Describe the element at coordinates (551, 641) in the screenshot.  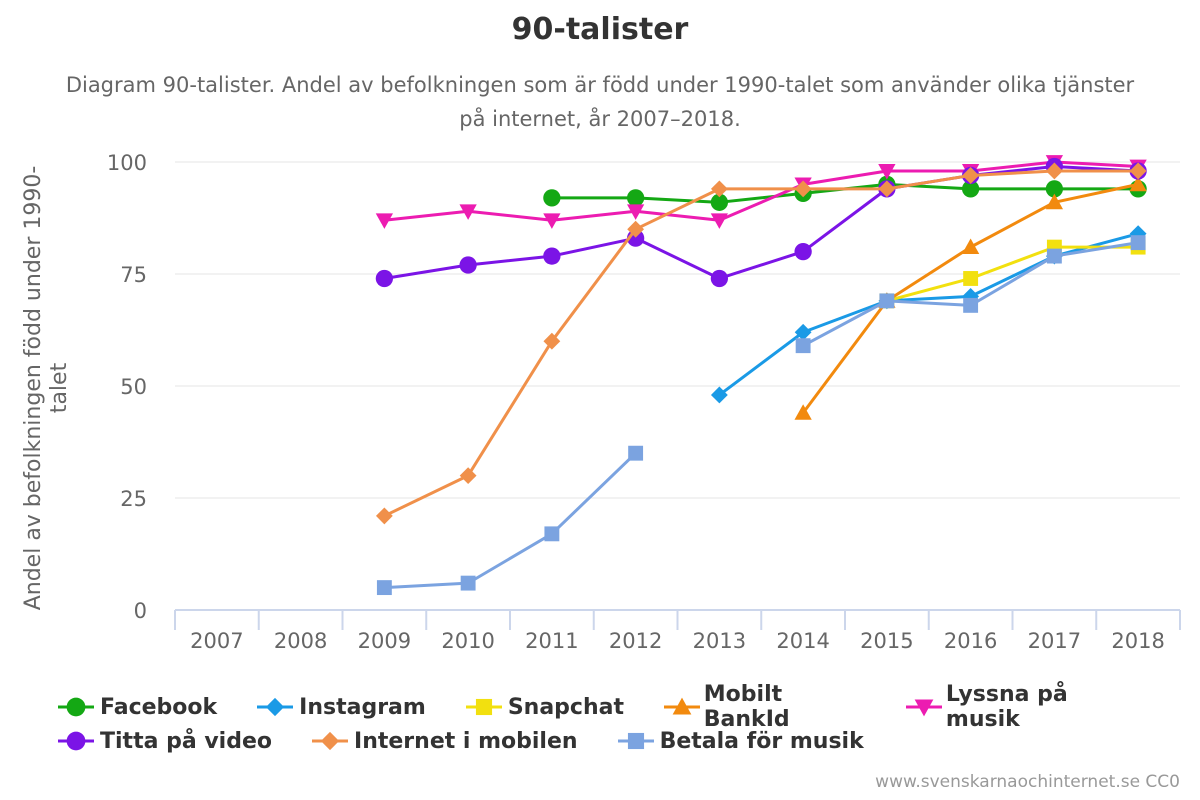
I see `x-tick-label: 2011` at that location.